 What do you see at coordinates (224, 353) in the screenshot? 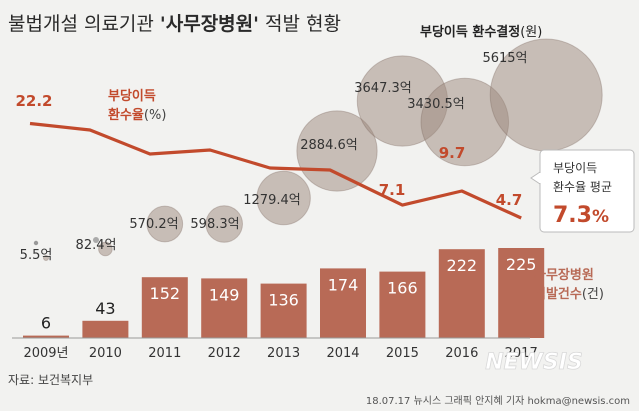
I see `x-tick-label: 2012` at bounding box center [224, 353].